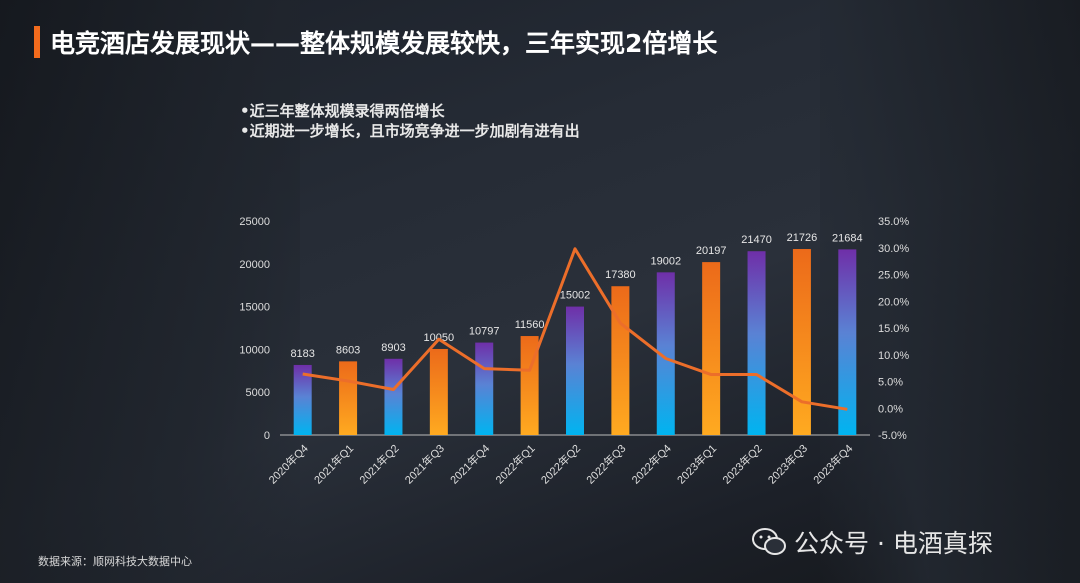 This screenshot has width=1080, height=583. What do you see at coordinates (696, 463) in the screenshot?
I see `x-axis-tick: 2023年Q1` at bounding box center [696, 463].